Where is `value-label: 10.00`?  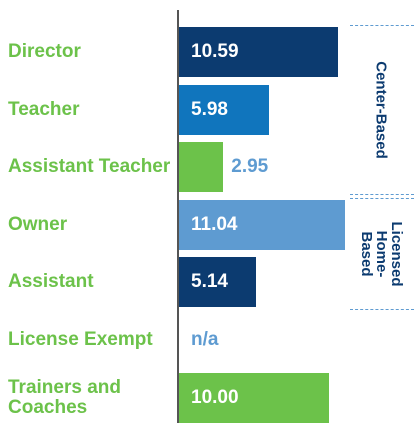
value-label: 10.00 is located at coordinates (215, 397).